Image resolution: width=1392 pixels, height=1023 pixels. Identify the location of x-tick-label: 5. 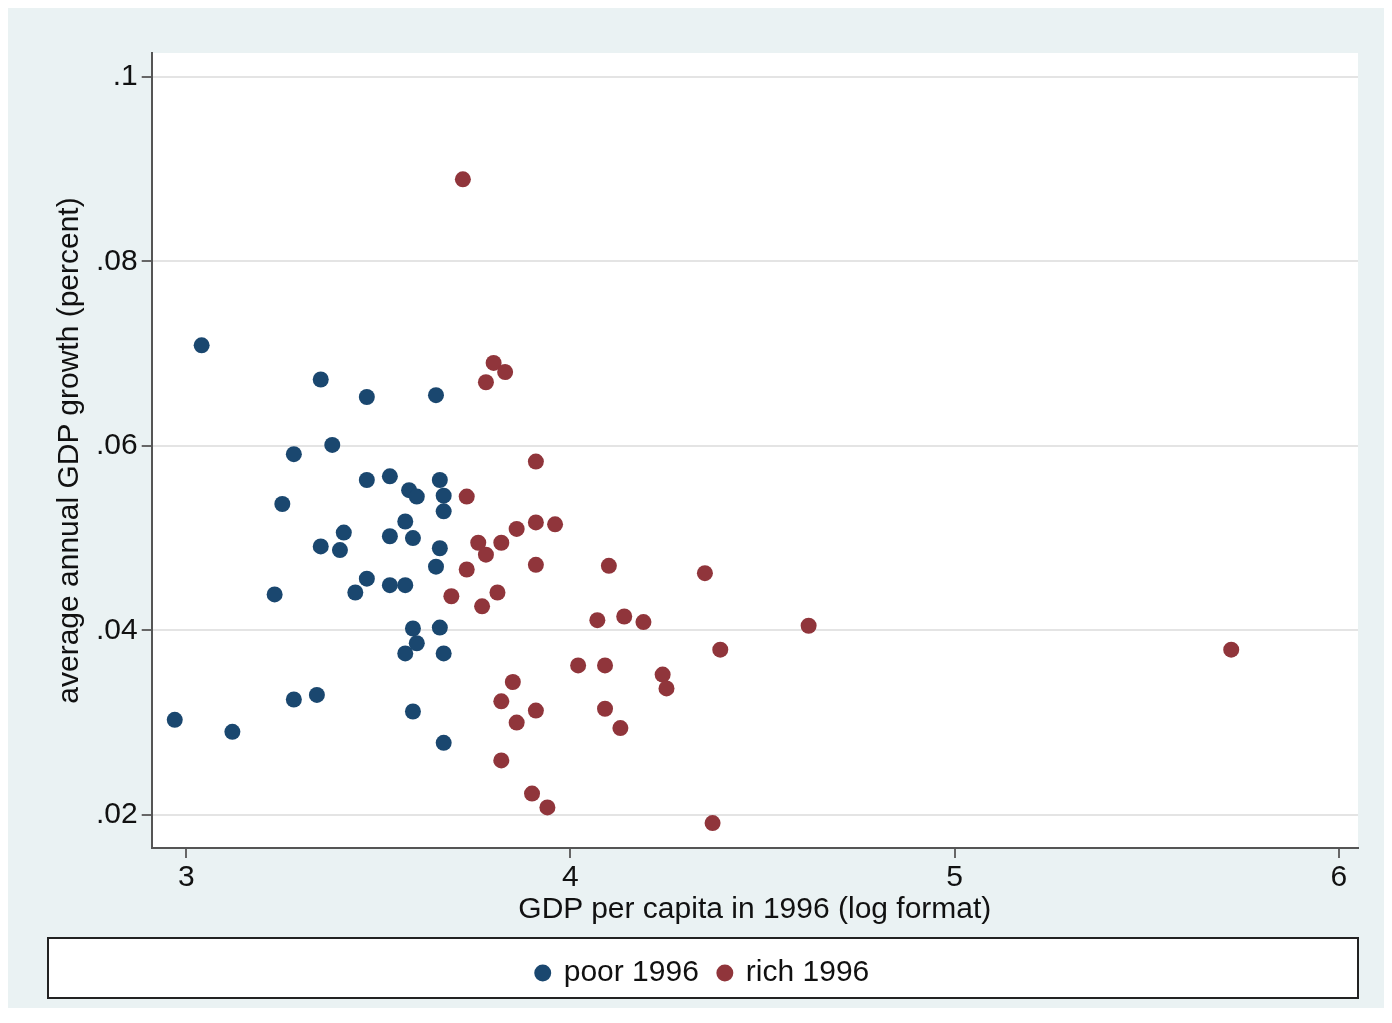
(954, 876).